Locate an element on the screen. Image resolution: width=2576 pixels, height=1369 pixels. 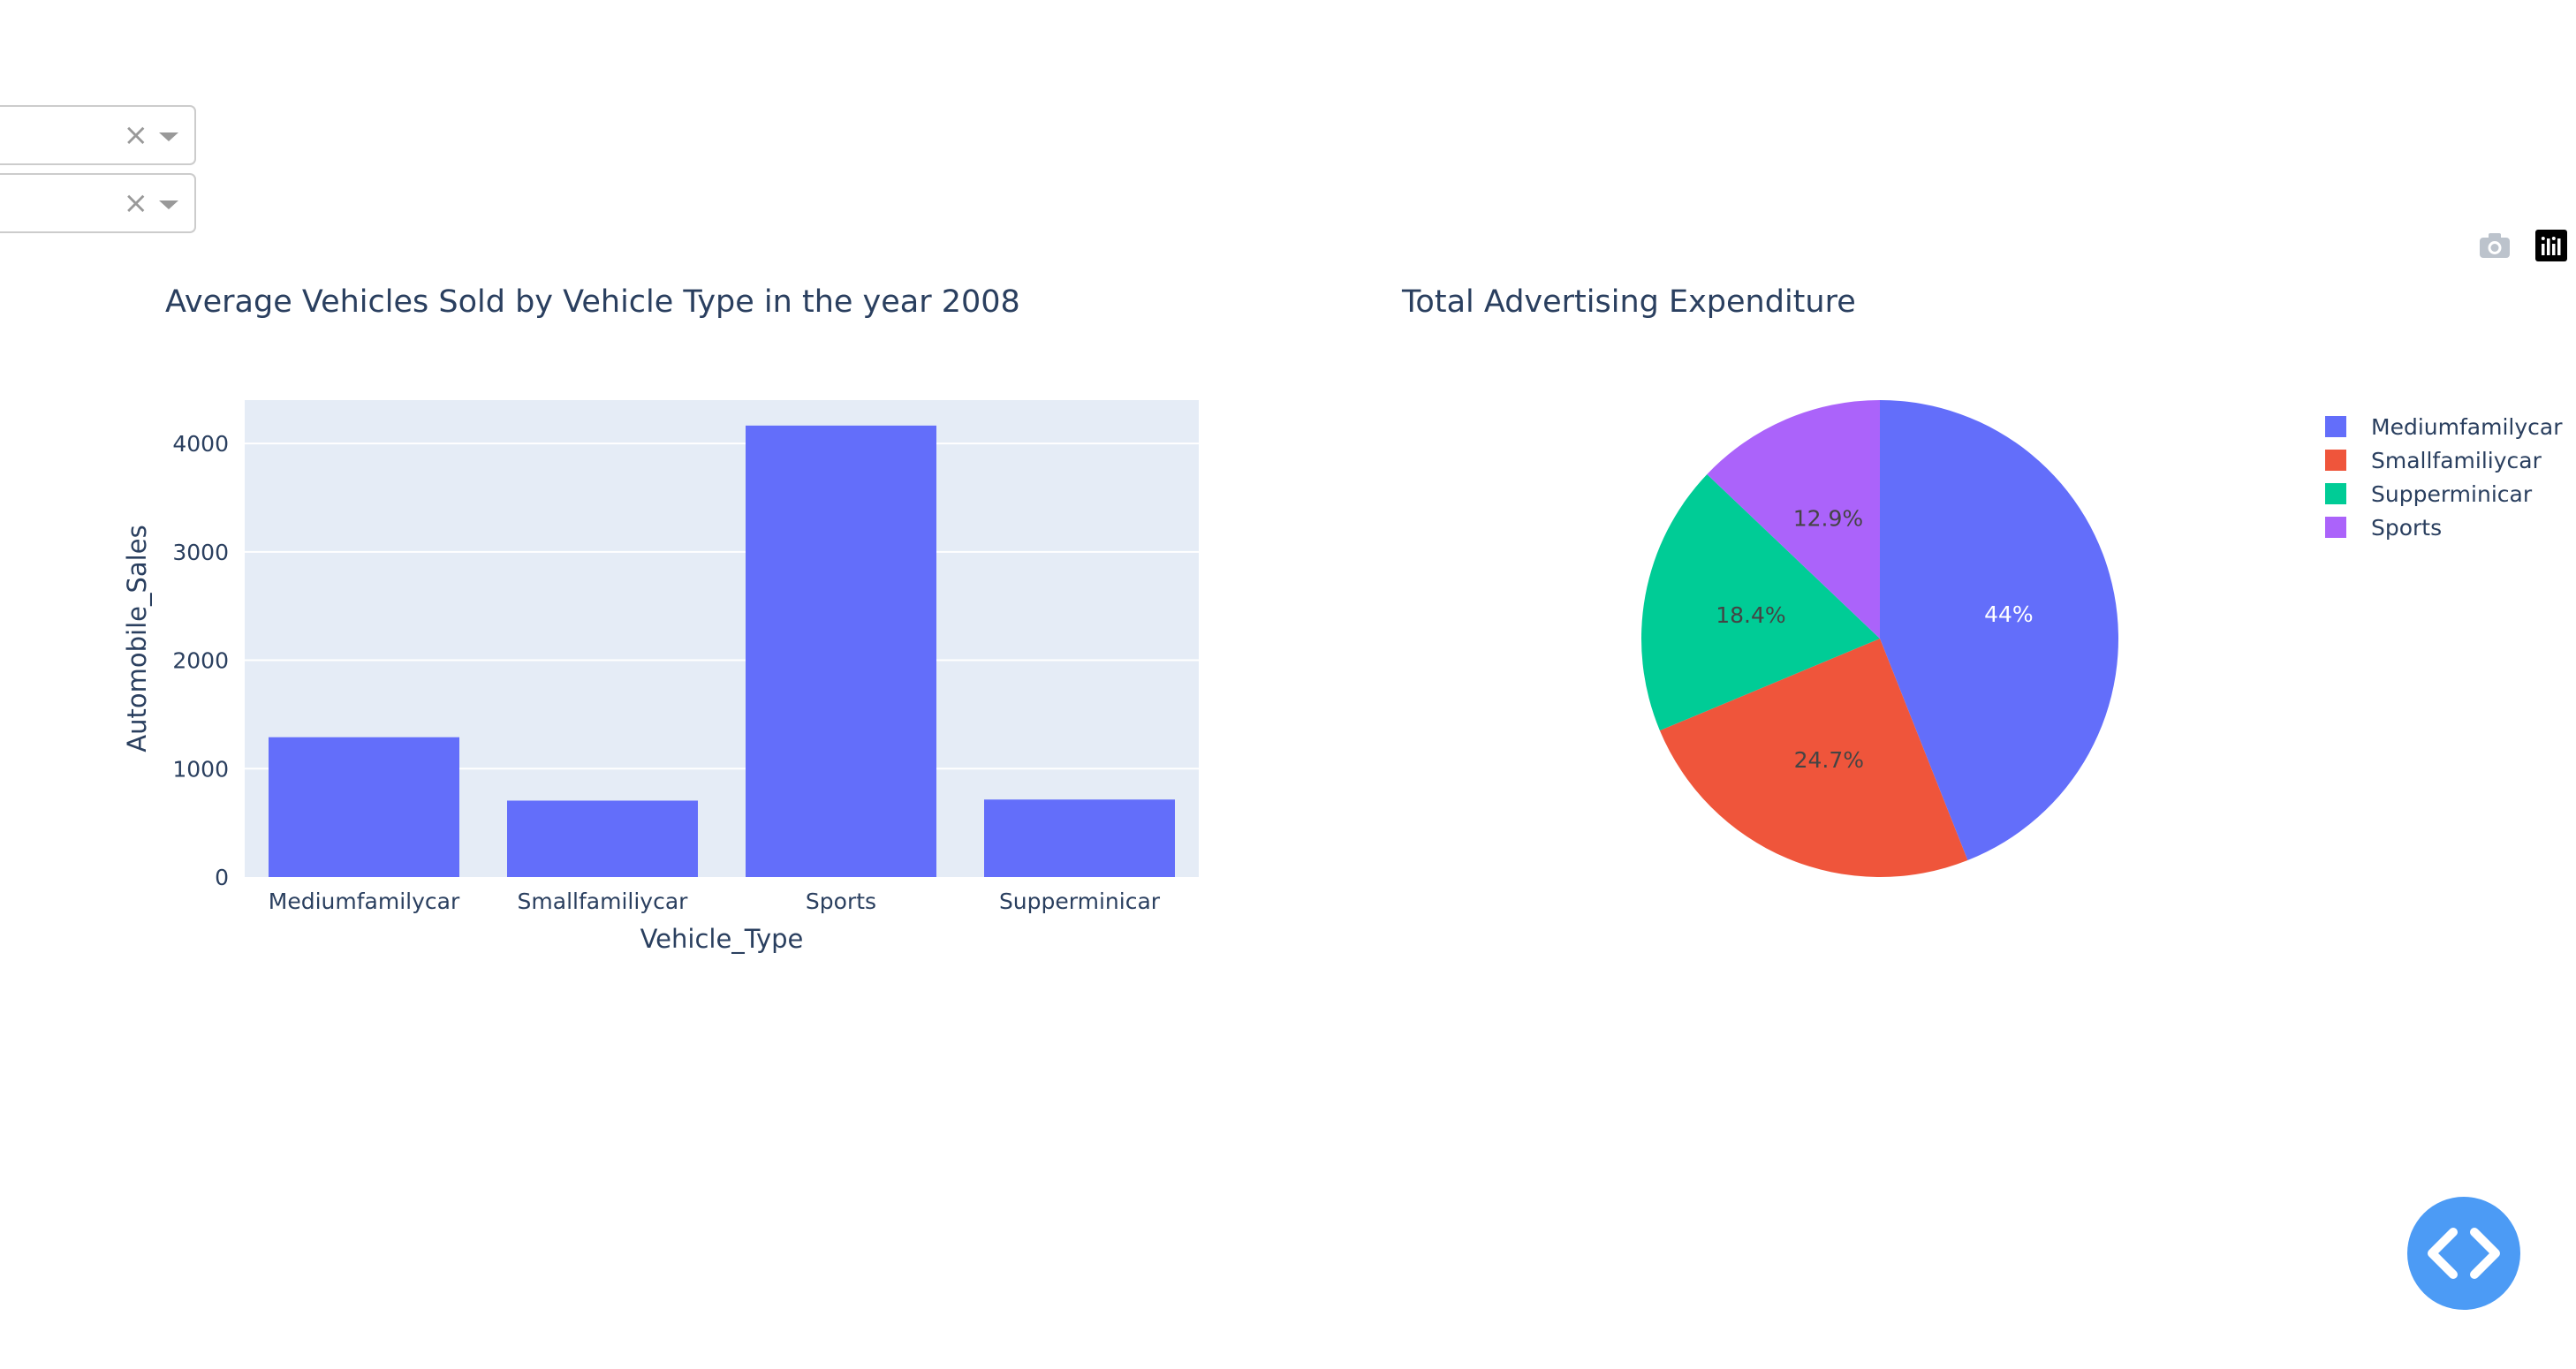
x-axis-title: Vehicle_Type is located at coordinates (722, 939).